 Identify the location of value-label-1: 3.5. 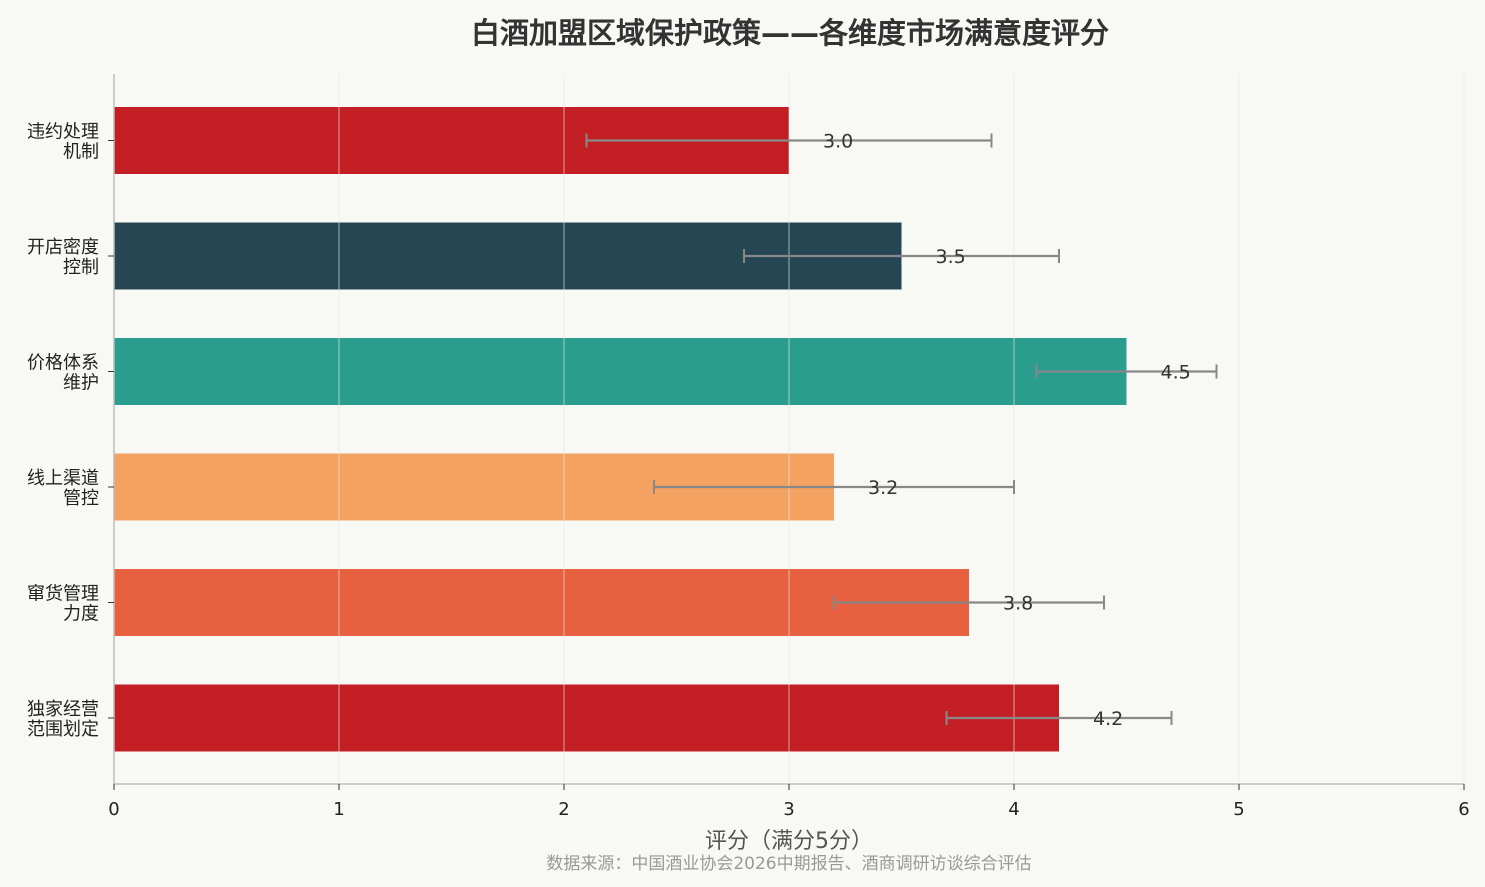
(951, 257).